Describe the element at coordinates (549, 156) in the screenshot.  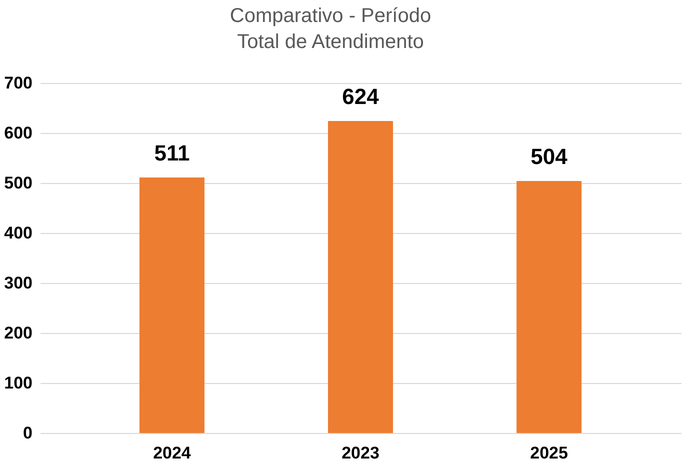
I see `data-label: 504` at that location.